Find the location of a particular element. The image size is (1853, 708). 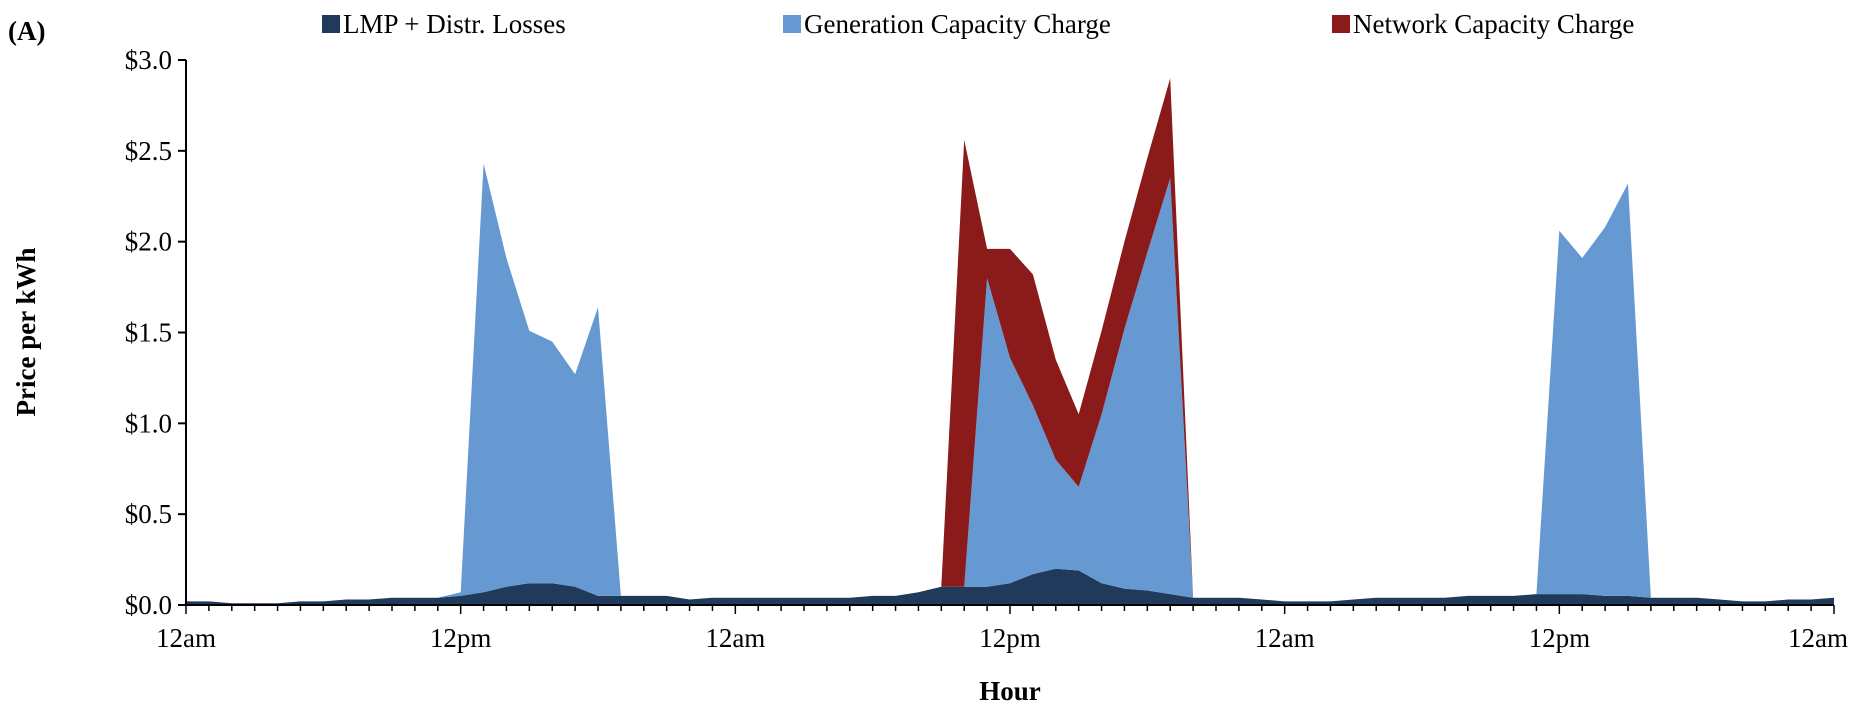

y-tick-label: $1.0 is located at coordinates (148, 423).